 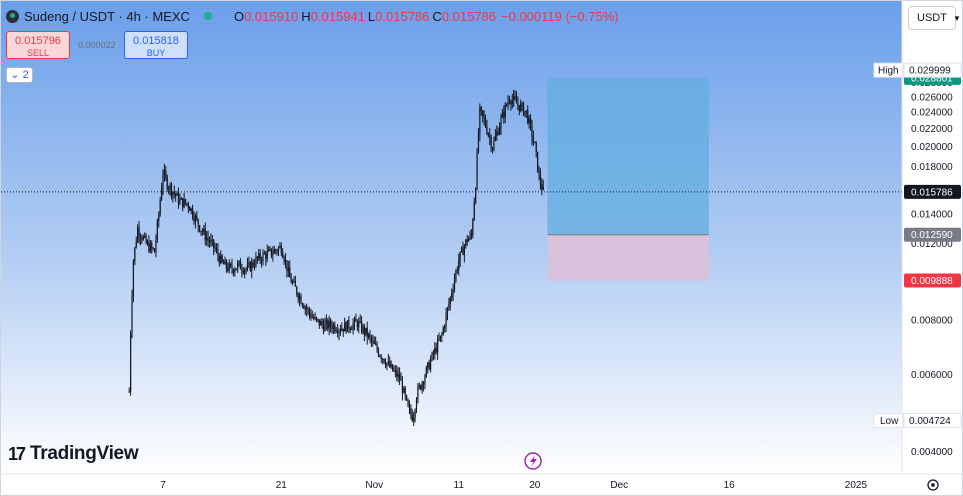 I want to click on low-label: L, so click(x=371, y=16).